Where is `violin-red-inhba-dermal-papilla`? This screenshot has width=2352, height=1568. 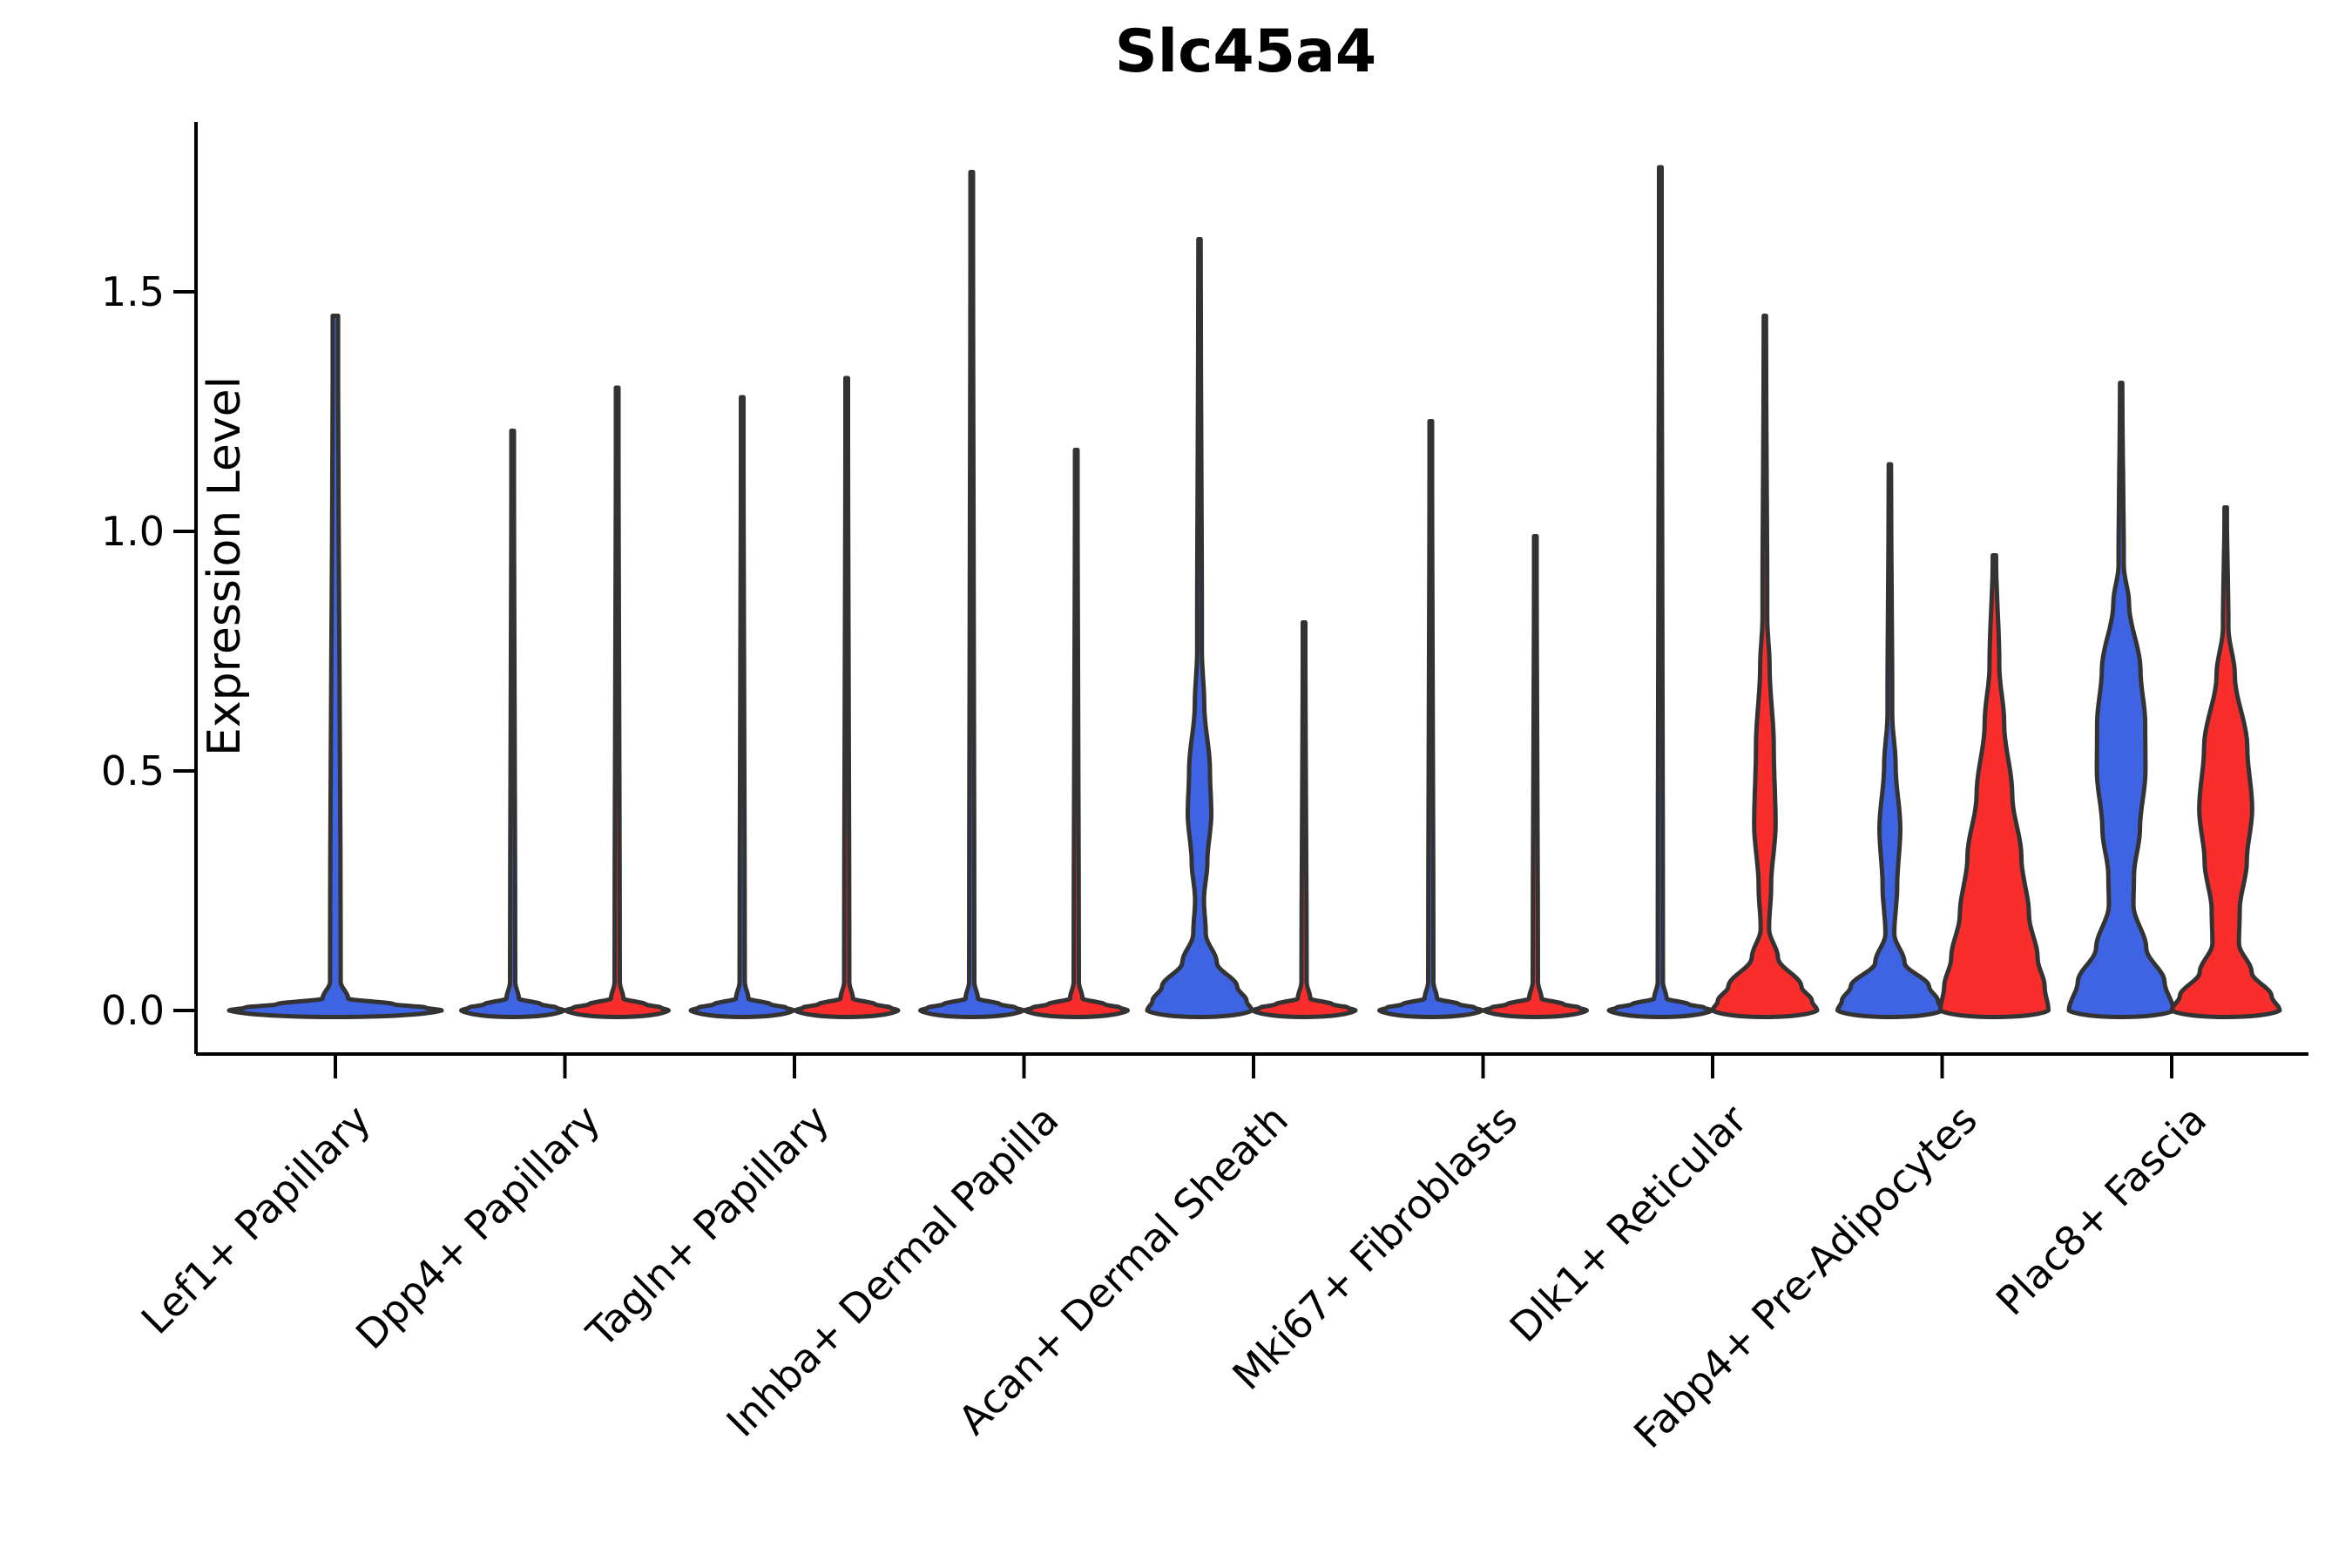 violin-red-inhba-dermal-papilla is located at coordinates (1076, 733).